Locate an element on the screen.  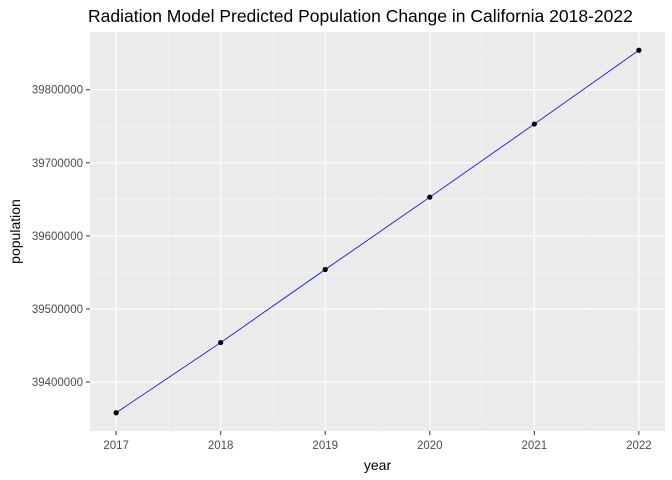
y-tick-label: 39400000 is located at coordinates (57, 383).